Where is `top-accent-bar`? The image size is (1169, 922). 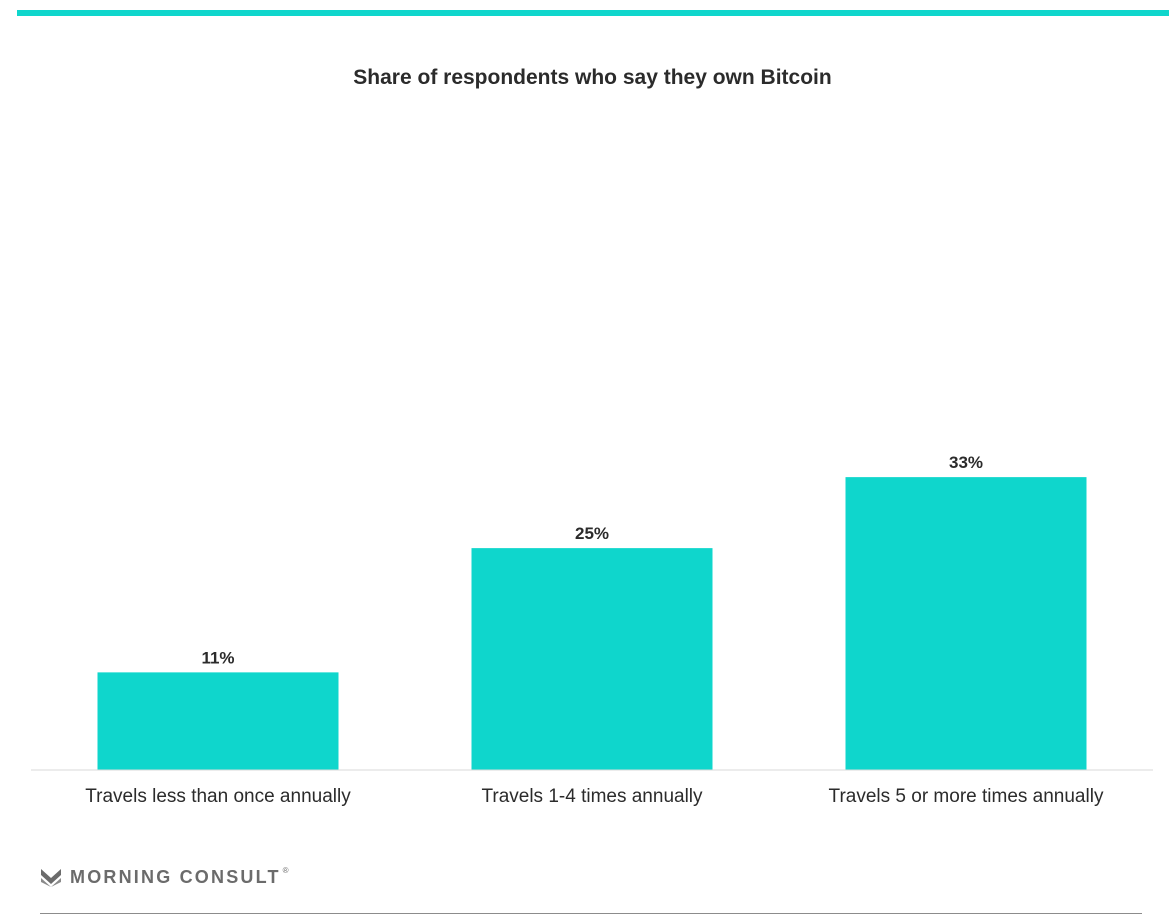 top-accent-bar is located at coordinates (593, 13).